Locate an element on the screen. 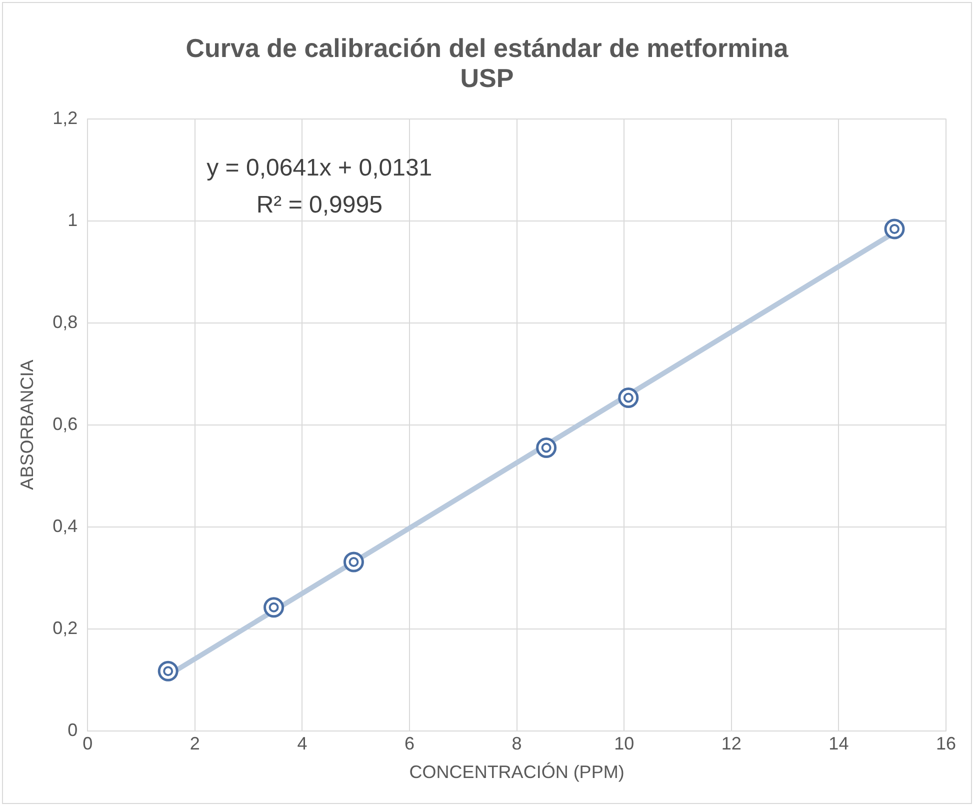 This screenshot has height=810, width=976. annotation: y = 0,0641x + 0,0131 is located at coordinates (319, 168).